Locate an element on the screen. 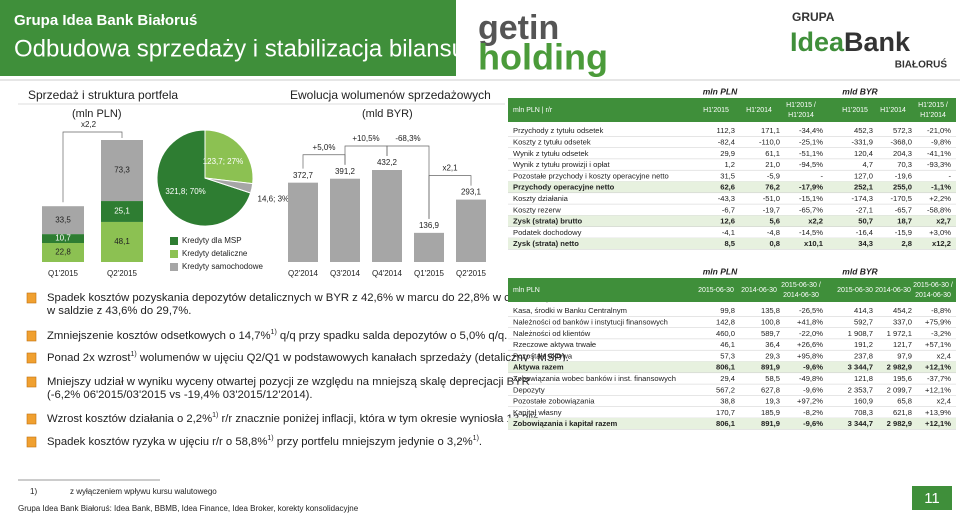  table-cell: -27,1 is located at coordinates (864, 209).